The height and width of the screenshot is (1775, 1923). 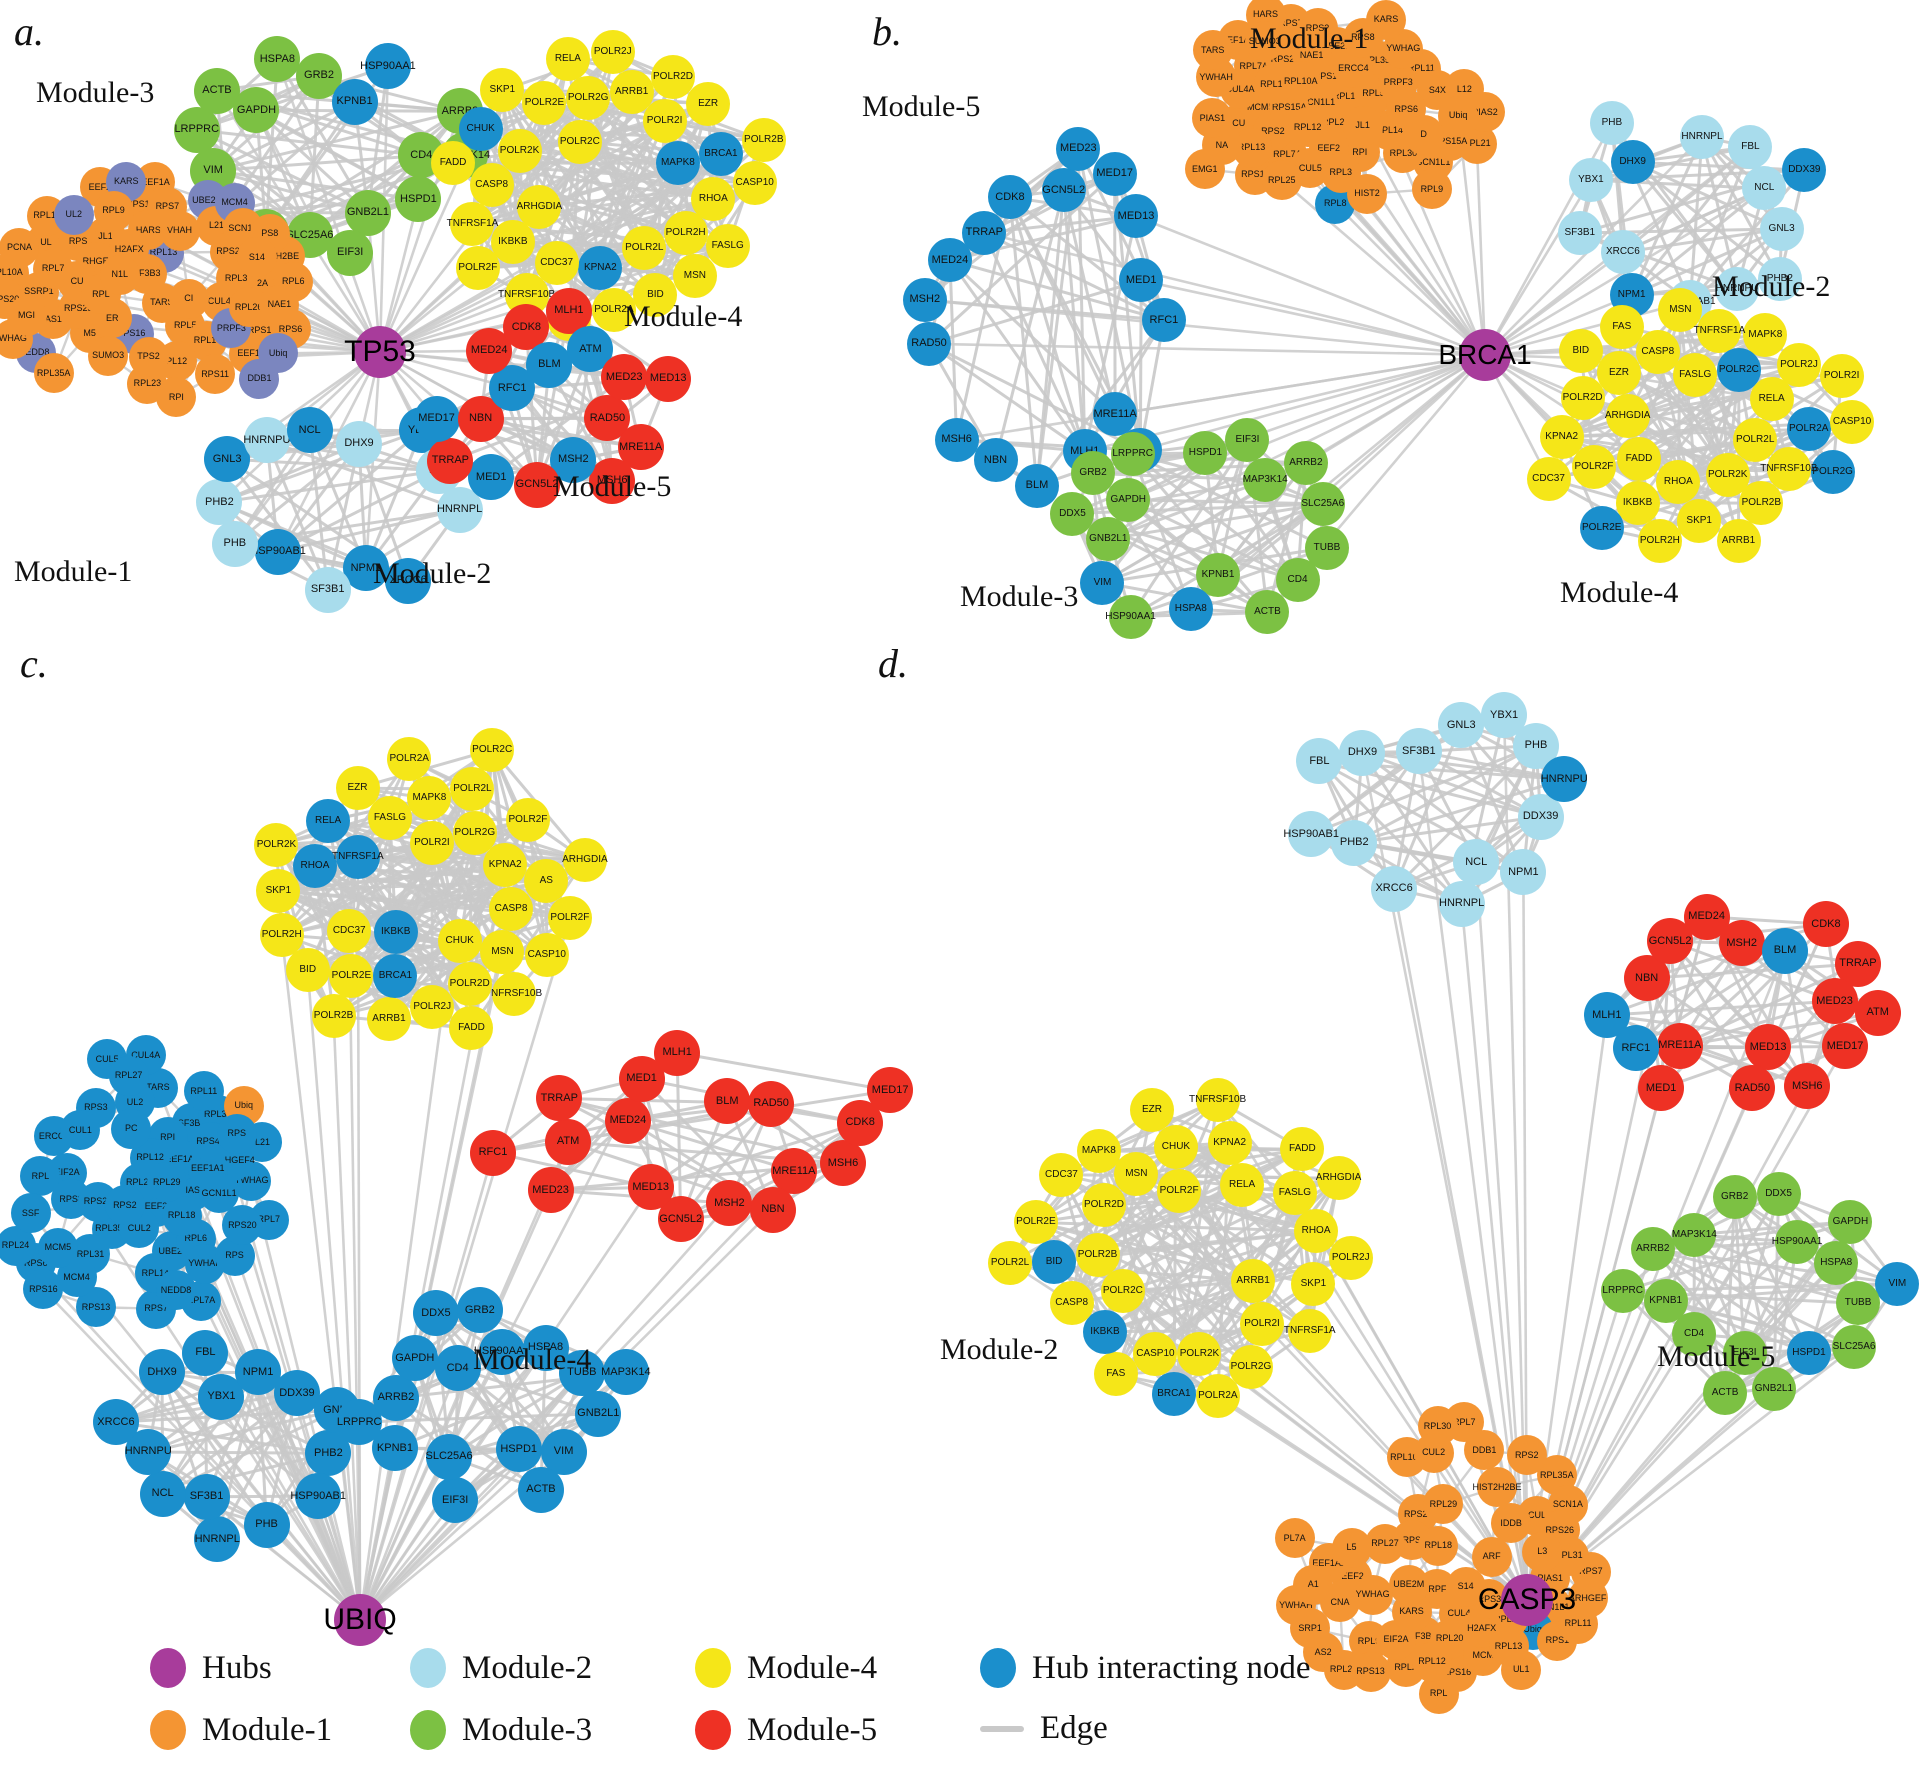 I want to click on legend-label: Hub interacting node, so click(x=1171, y=1667).